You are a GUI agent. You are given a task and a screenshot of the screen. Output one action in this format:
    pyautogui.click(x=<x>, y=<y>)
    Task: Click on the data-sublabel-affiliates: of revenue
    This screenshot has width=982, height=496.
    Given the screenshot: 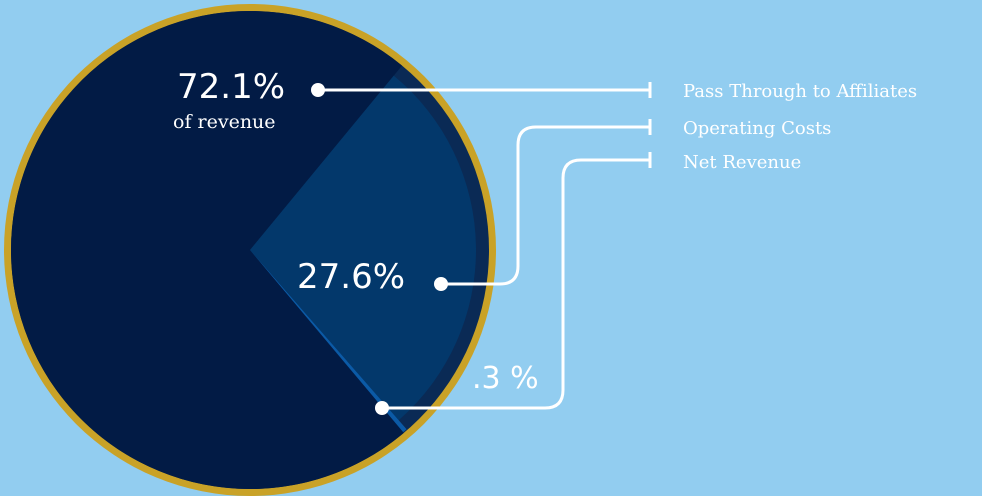 What is the action you would take?
    pyautogui.click(x=224, y=122)
    